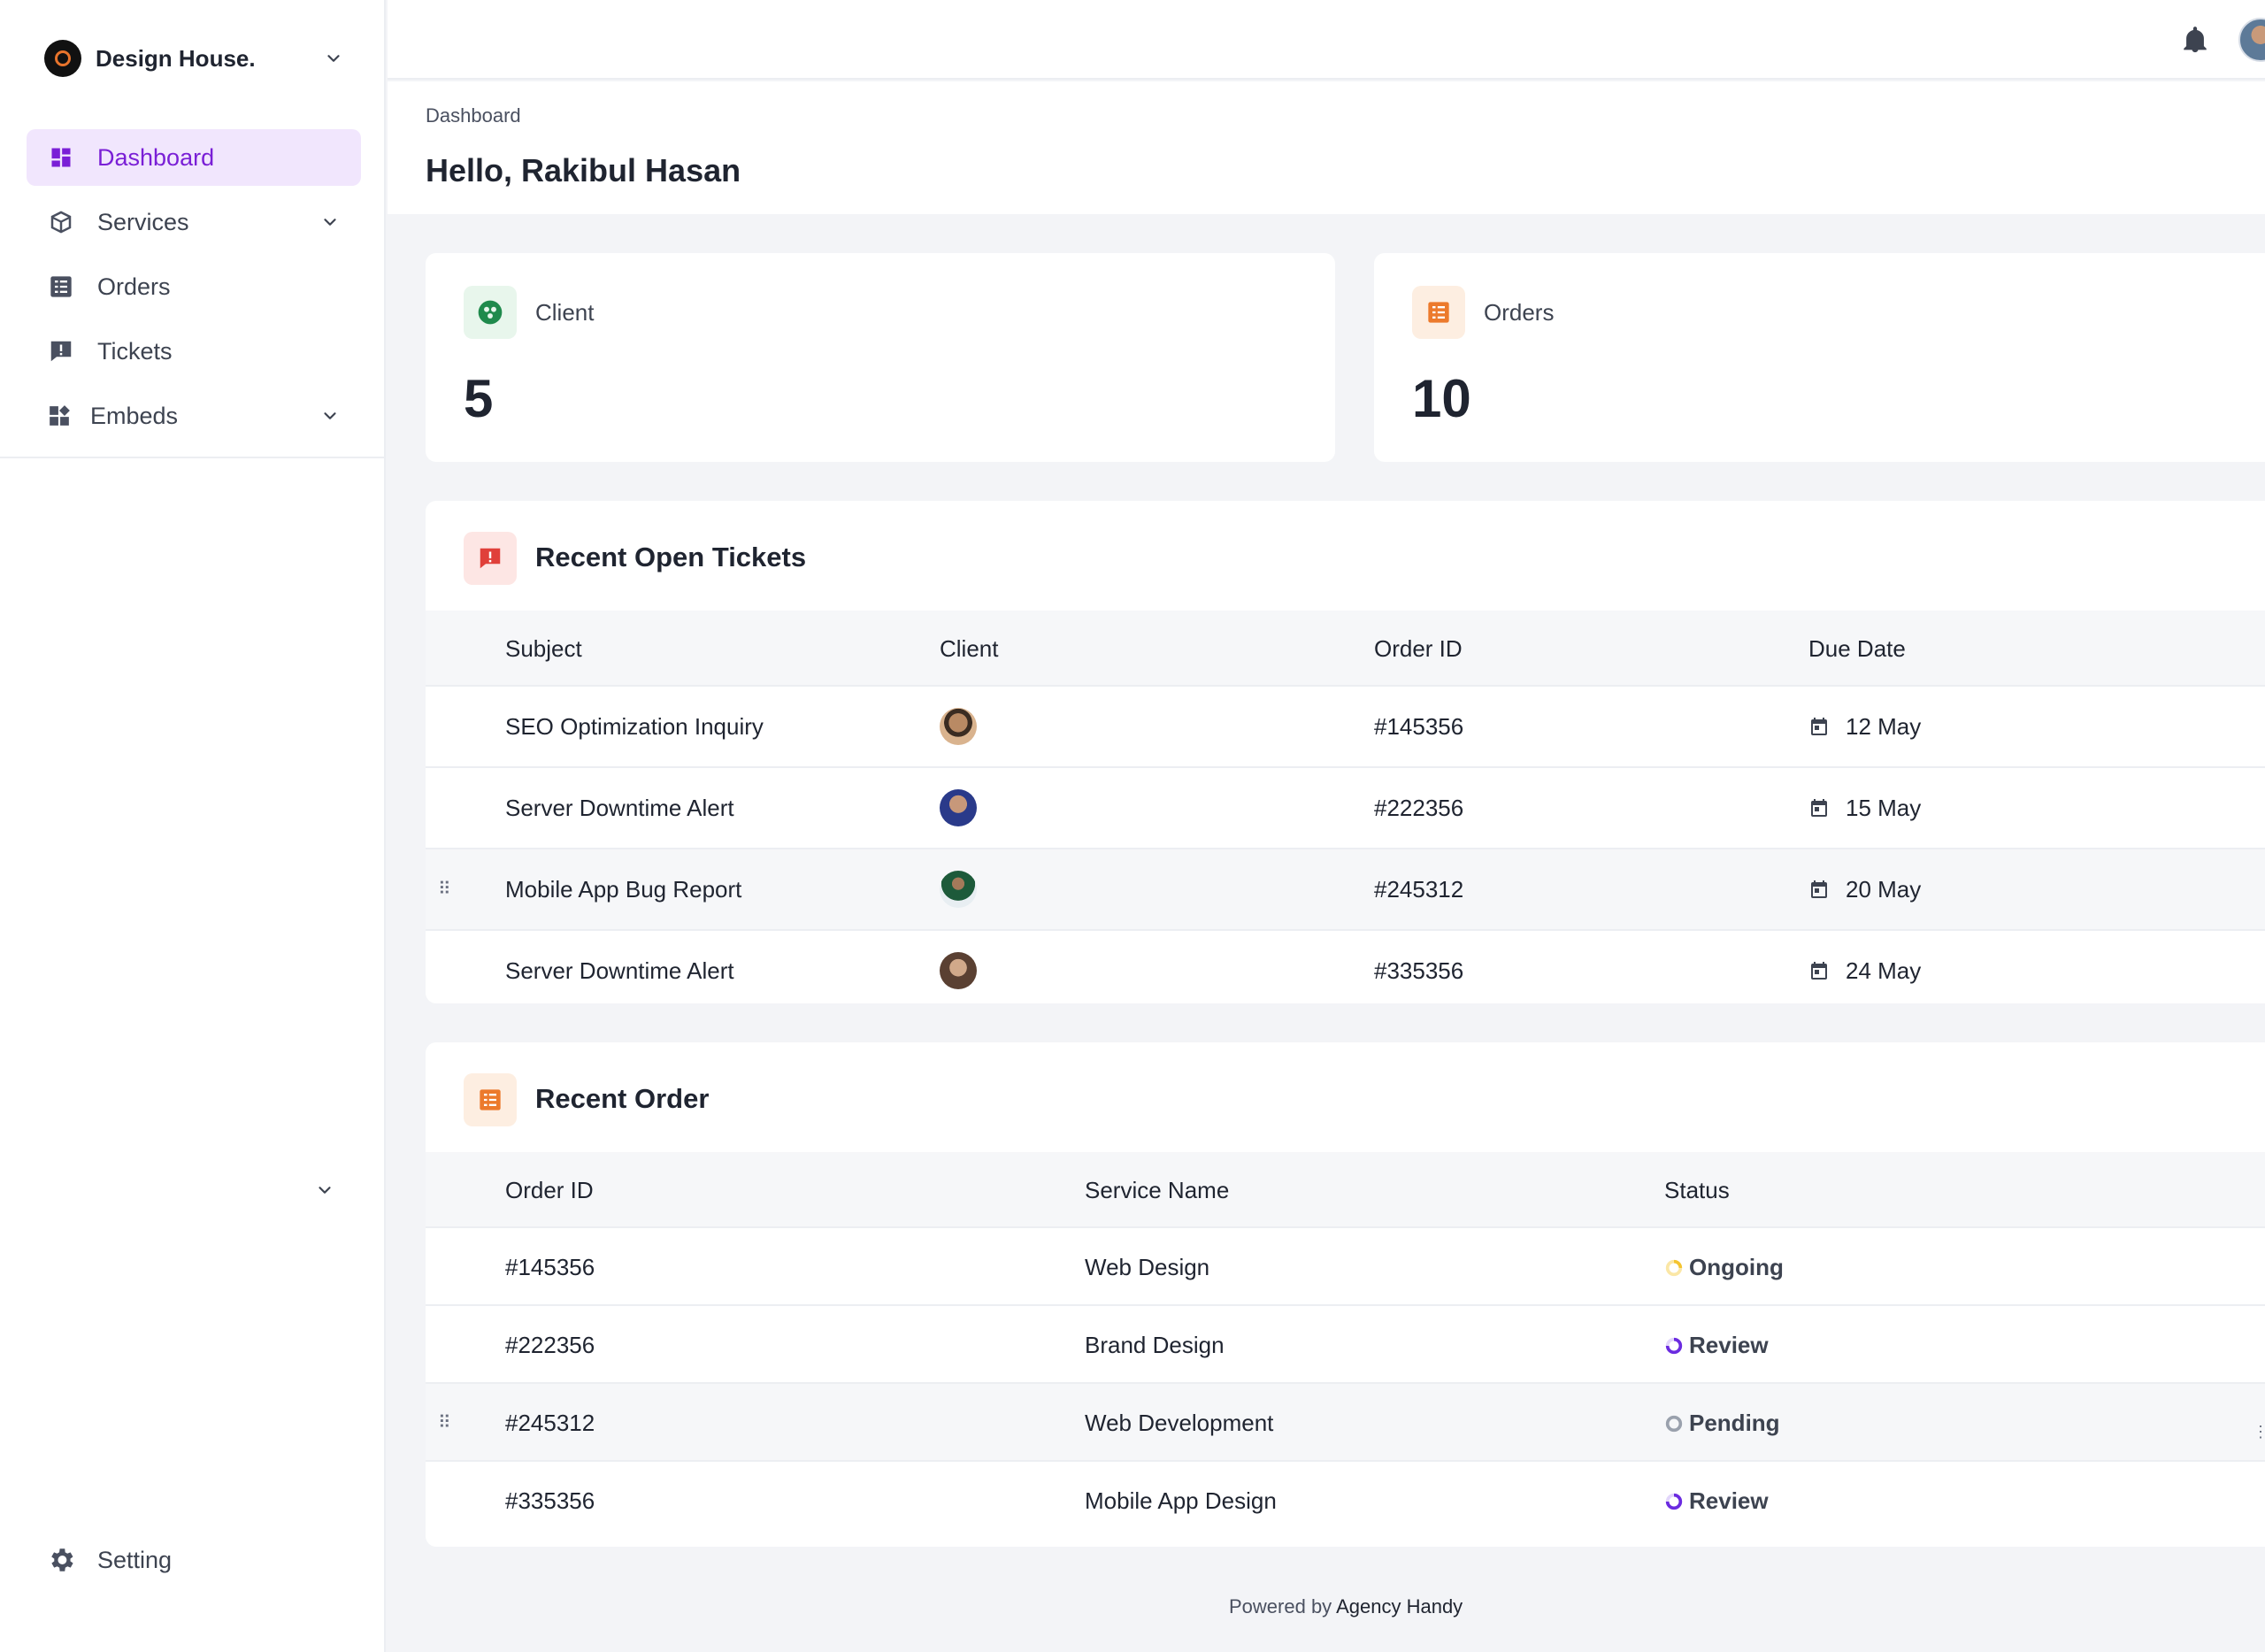 This screenshot has width=2265, height=1652. I want to click on table-row: ⠿ Mobile App Bug Report #245312 20 May, so click(1345, 890).